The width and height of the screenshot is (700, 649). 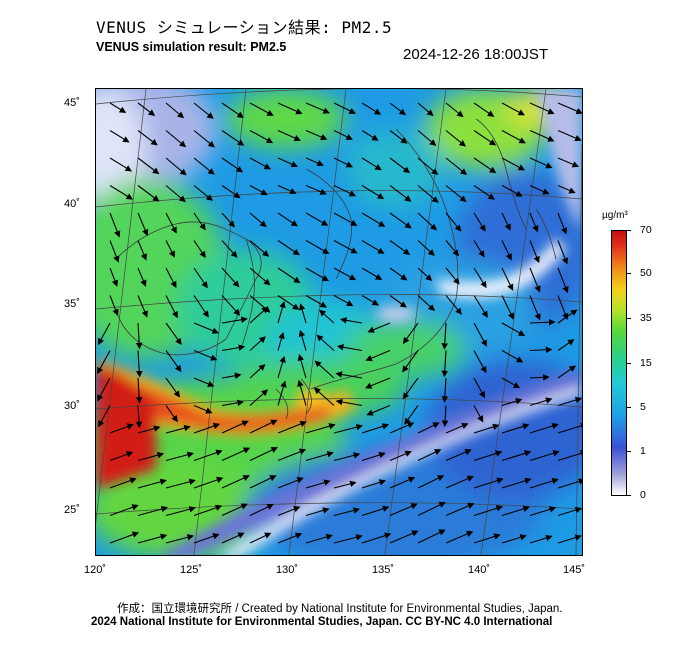 I want to click on colorbar-label-35: 35, so click(x=646, y=318).